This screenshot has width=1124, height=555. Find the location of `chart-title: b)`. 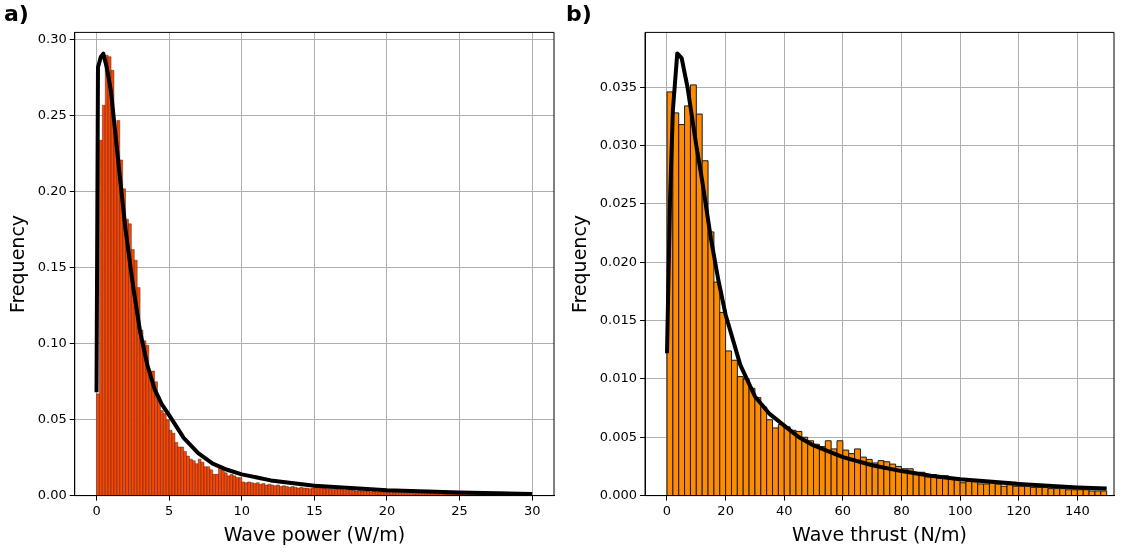

chart-title: b) is located at coordinates (579, 13).